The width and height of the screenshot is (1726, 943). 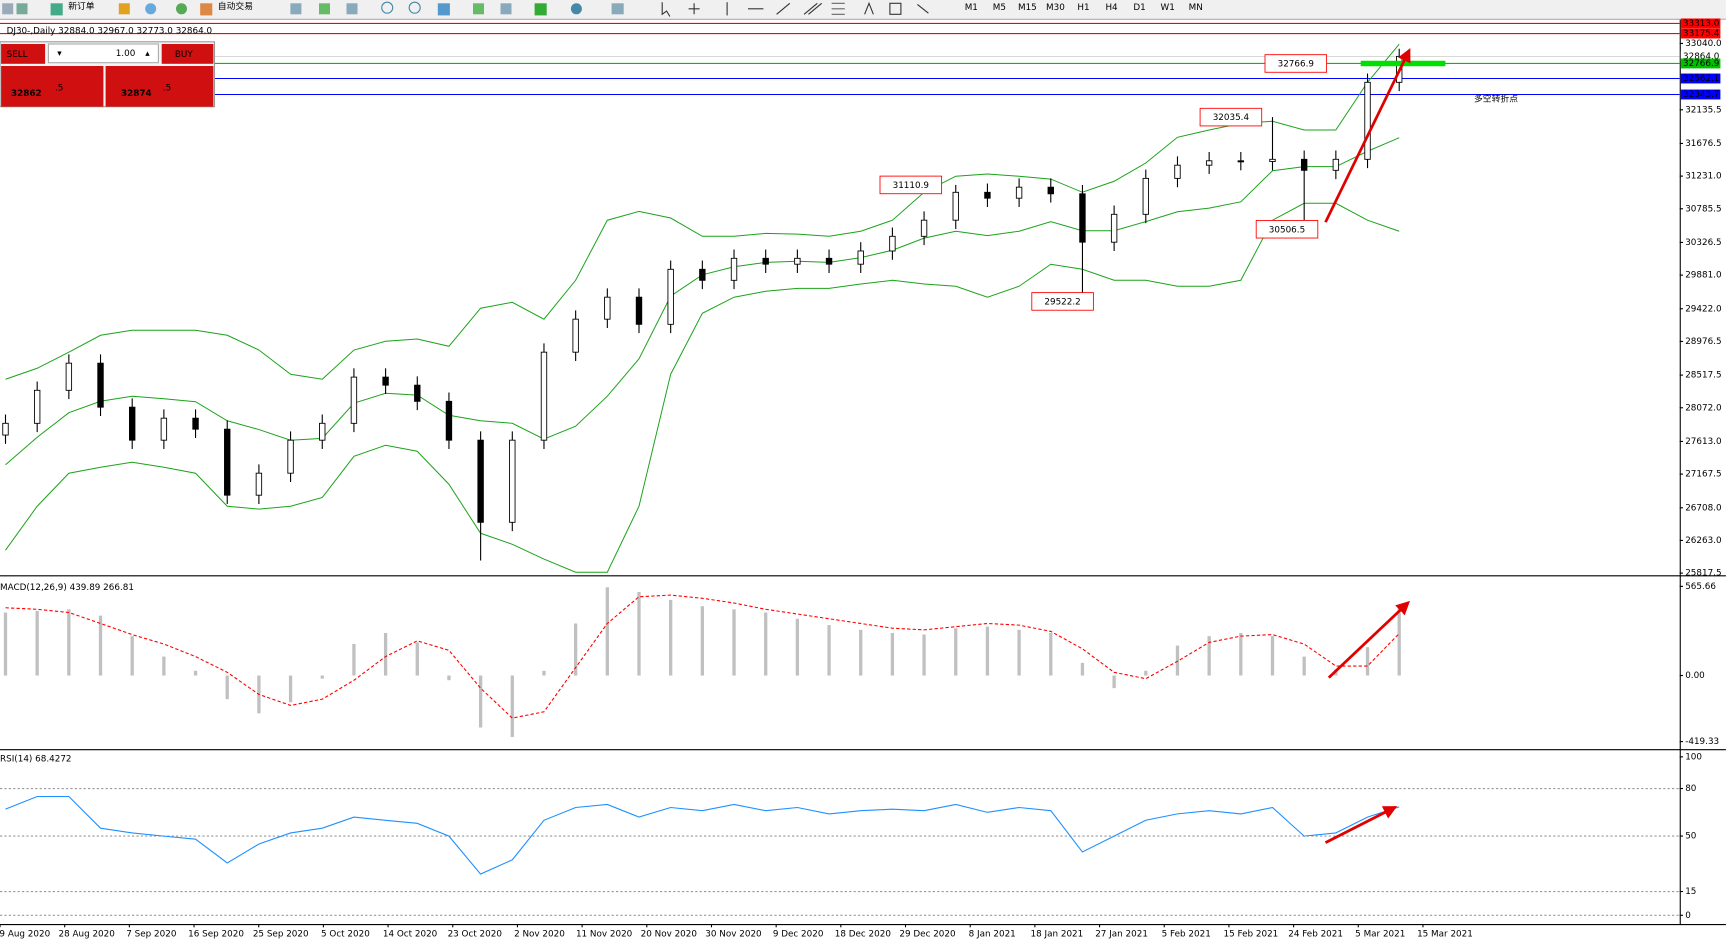 I want to click on y-tick-label: 25817.5, so click(x=1703, y=574).